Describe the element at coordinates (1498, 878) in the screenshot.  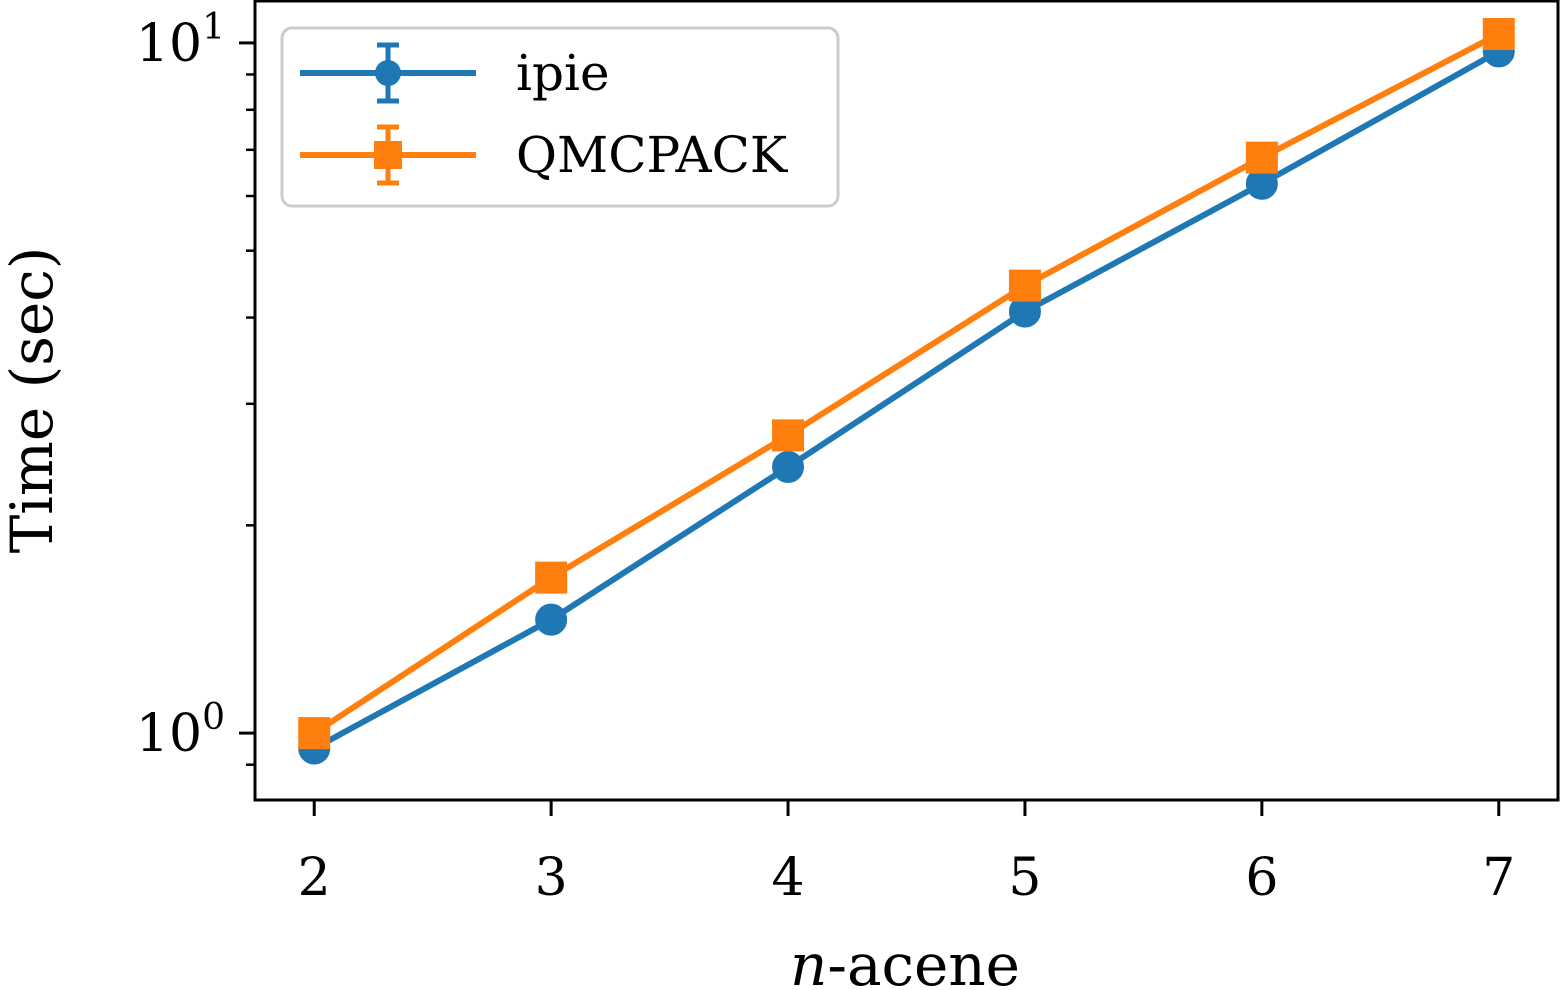
I see `x-tick-label-7: 7` at that location.